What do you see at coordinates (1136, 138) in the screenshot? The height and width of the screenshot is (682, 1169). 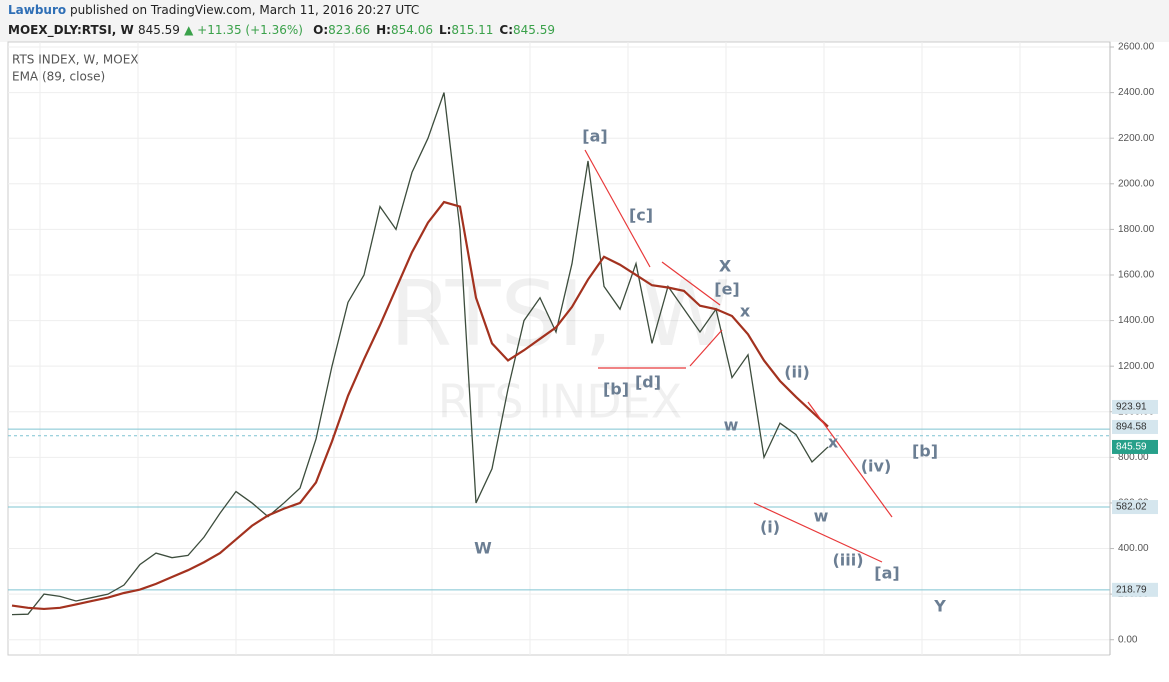 I see `y-tick-label: 2200.00` at bounding box center [1136, 138].